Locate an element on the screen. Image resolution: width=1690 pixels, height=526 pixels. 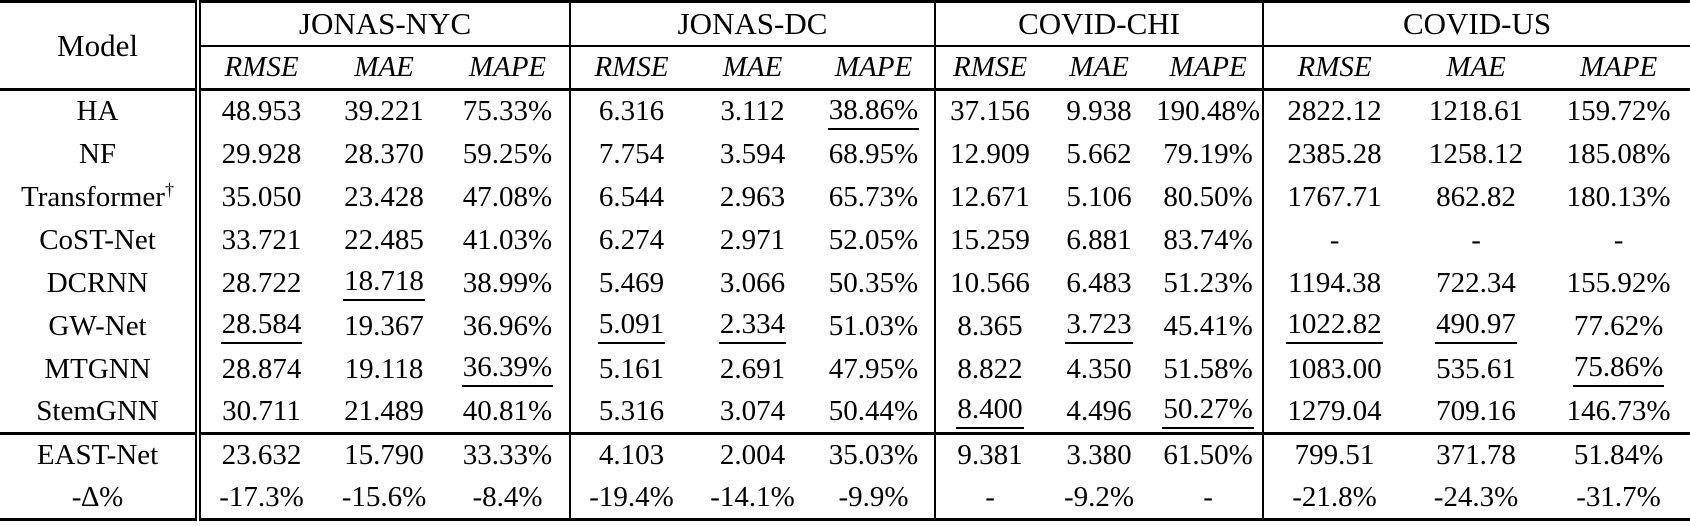
table-cell: 51.84% is located at coordinates (1618, 454).